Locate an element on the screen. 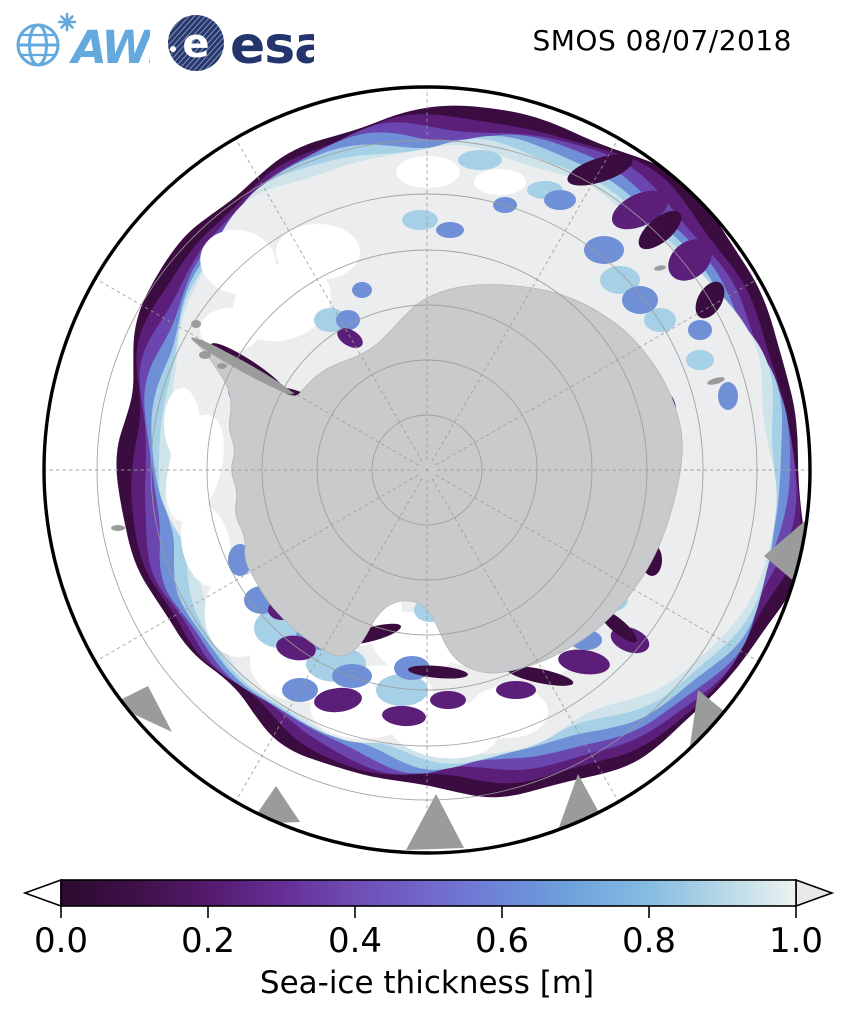  colorbar-under-arrow is located at coordinates (42, 893).